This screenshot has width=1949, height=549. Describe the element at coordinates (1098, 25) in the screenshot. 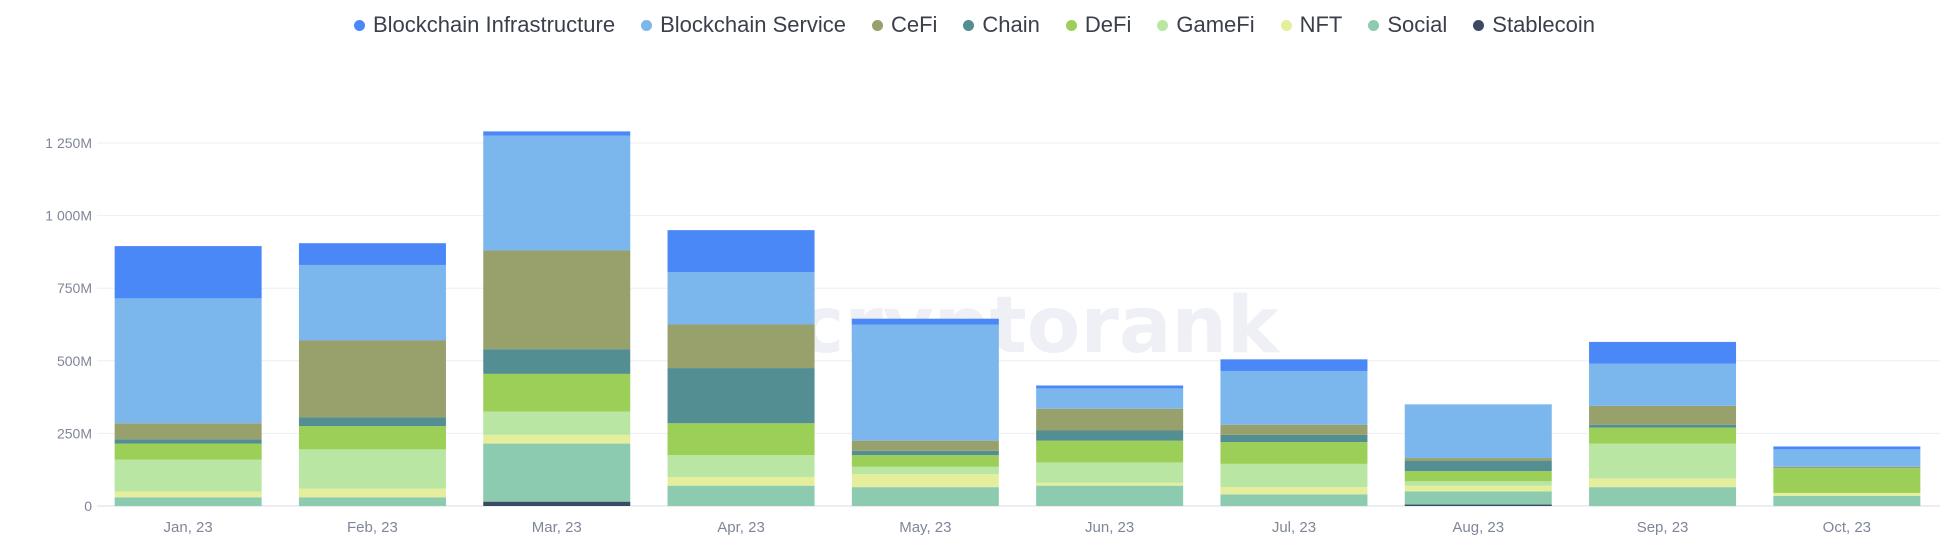

I see `legend-item-defi: DeFi` at that location.